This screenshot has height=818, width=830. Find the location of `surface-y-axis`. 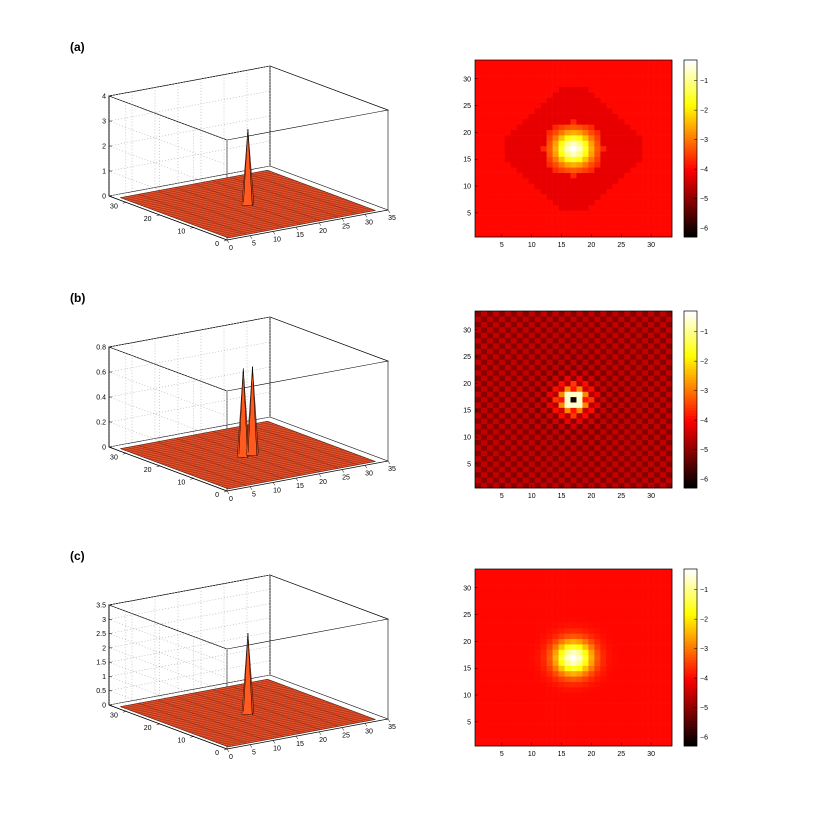

surface-y-axis is located at coordinates (168, 218).